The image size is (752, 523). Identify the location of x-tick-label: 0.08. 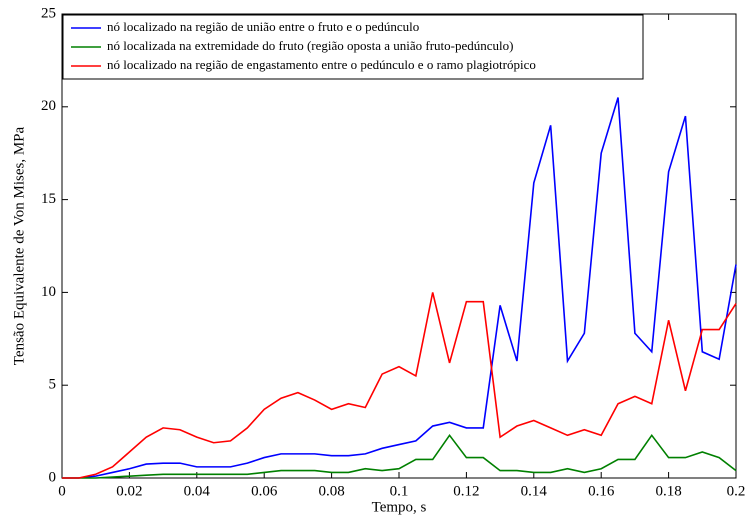
(331, 491).